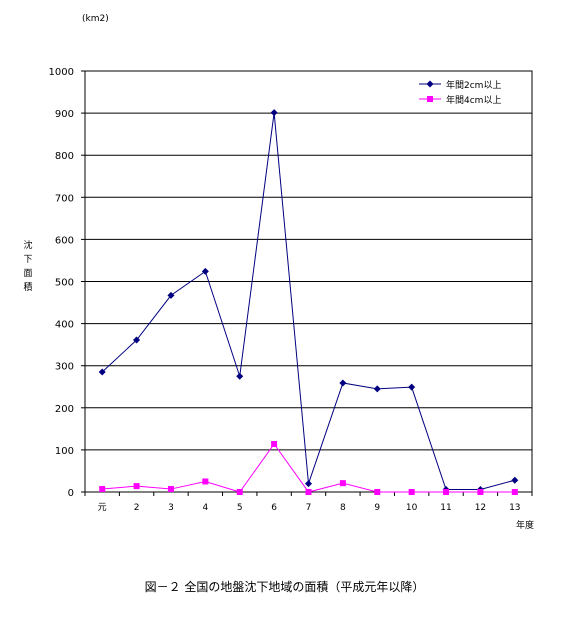 Image resolution: width=569 pixels, height=617 pixels. What do you see at coordinates (95, 19) in the screenshot?
I see `unit-label: (km2)` at bounding box center [95, 19].